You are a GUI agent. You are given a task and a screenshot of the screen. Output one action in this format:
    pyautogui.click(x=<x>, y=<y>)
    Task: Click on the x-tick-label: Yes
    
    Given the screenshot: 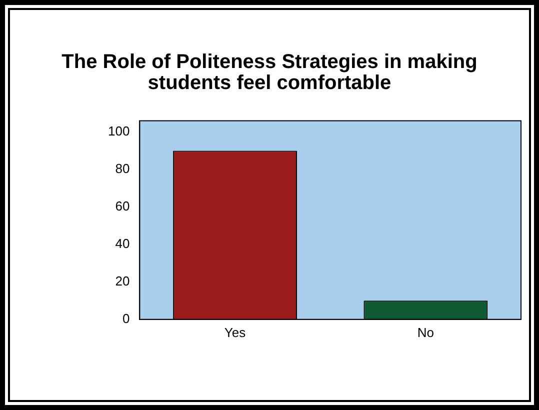 What is the action you would take?
    pyautogui.click(x=235, y=332)
    